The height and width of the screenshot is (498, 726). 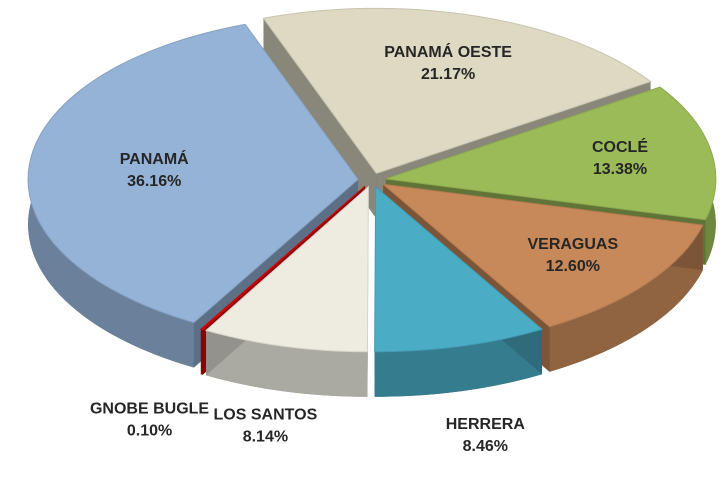 What do you see at coordinates (149, 431) in the screenshot?
I see `slice-value-label: 0.10%` at bounding box center [149, 431].